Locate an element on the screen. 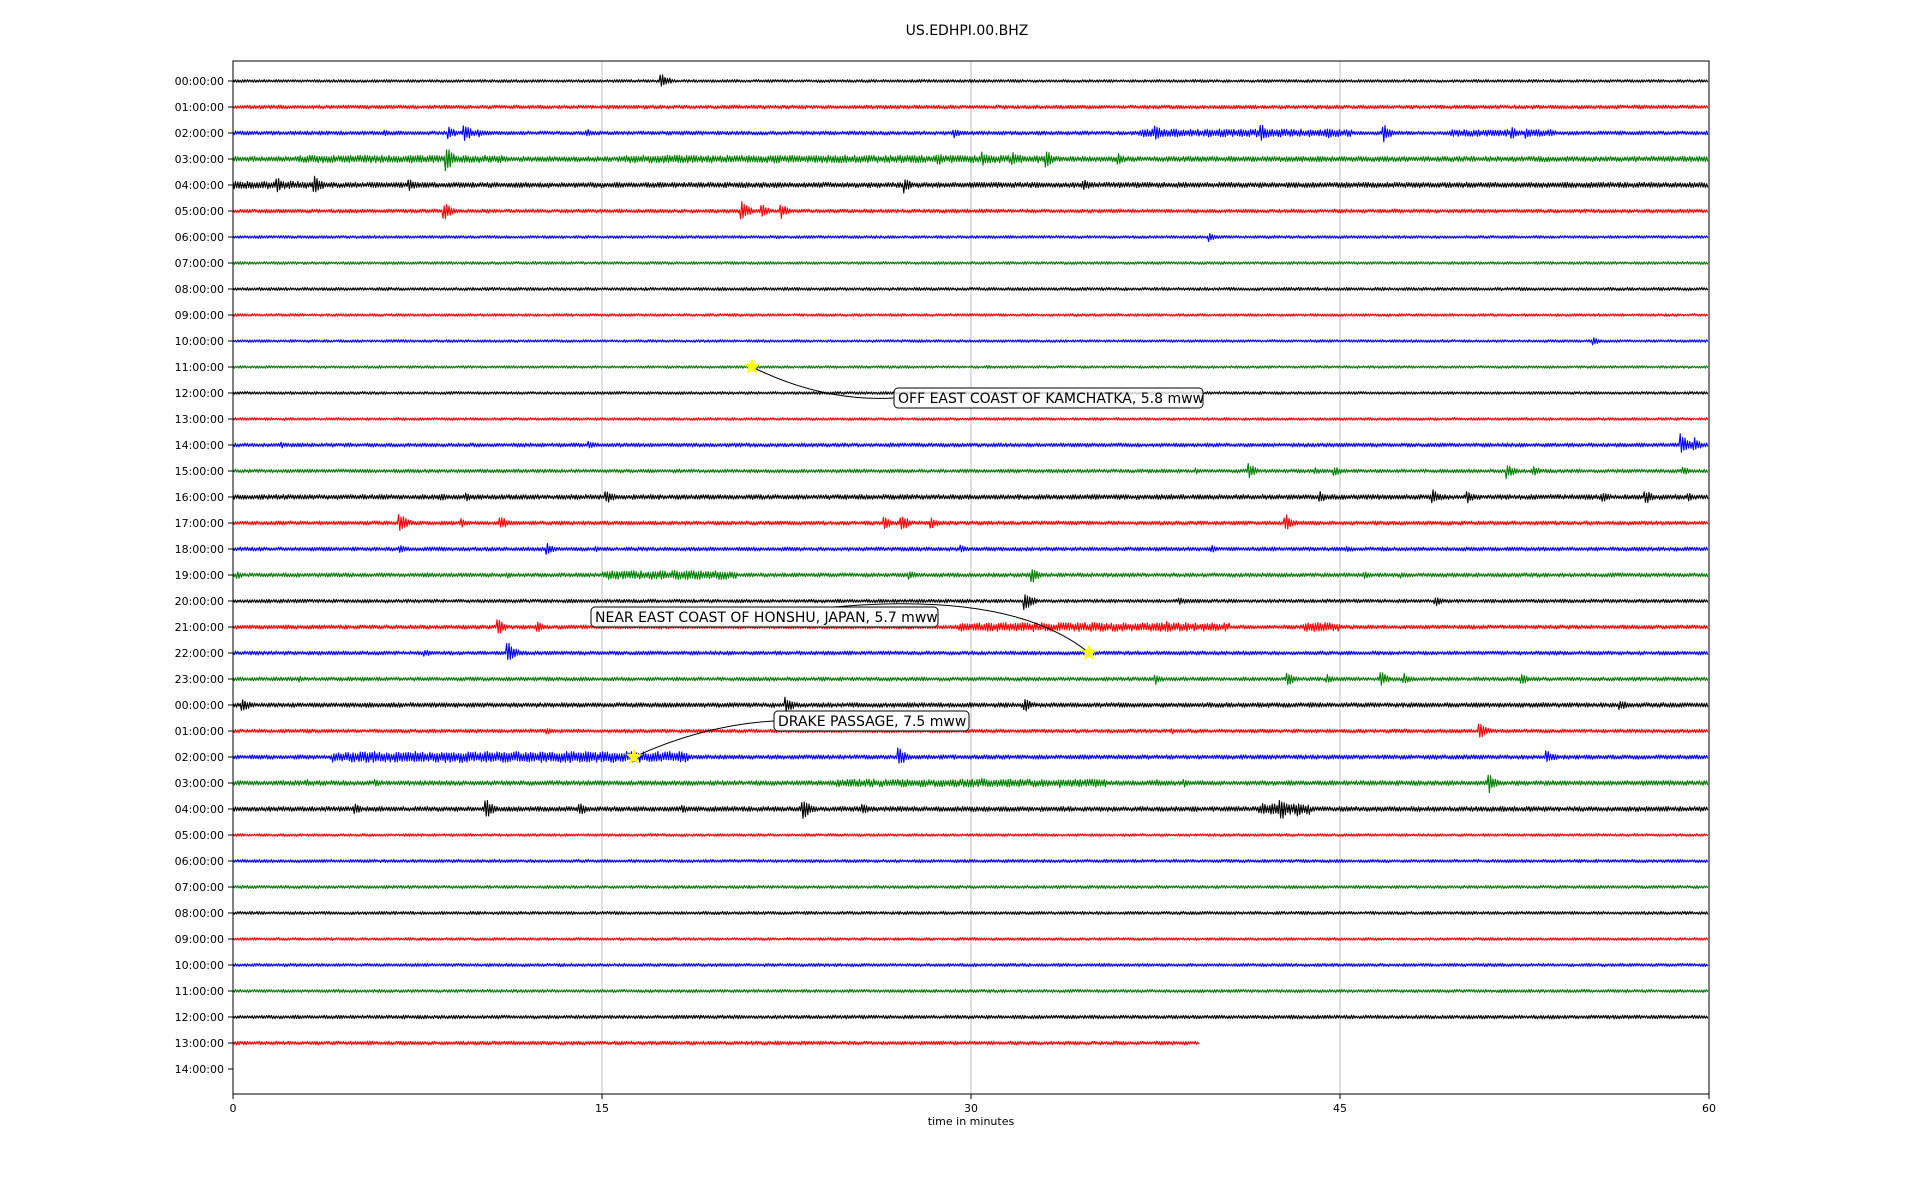  row-label: 18:00:00 is located at coordinates (199, 549).